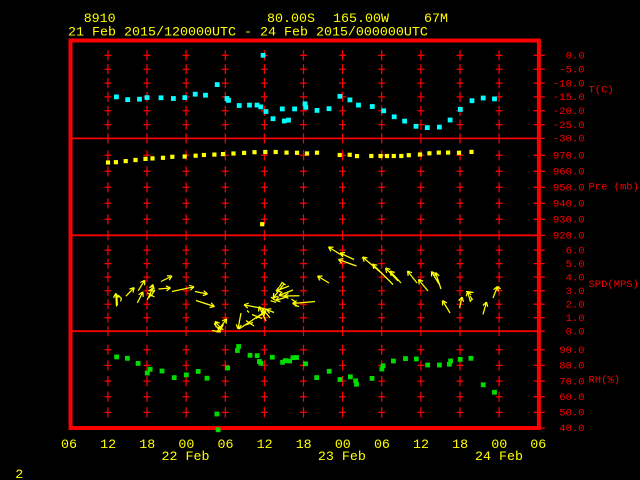 This screenshot has width=640, height=480. Describe the element at coordinates (569, 140) in the screenshot. I see `svg-text: -30.0` at that location.